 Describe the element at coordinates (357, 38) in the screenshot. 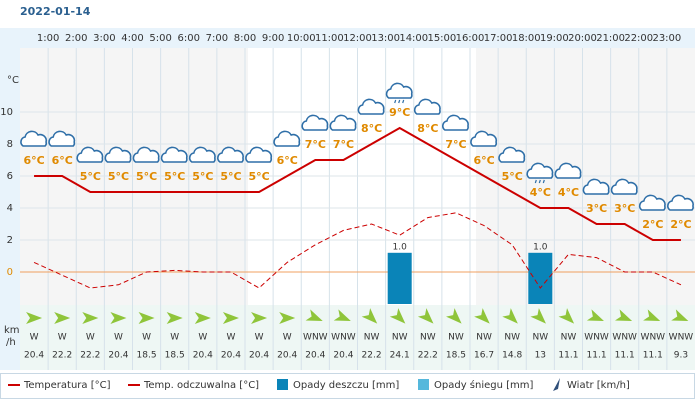

I see `hour-label: 12:00` at that location.